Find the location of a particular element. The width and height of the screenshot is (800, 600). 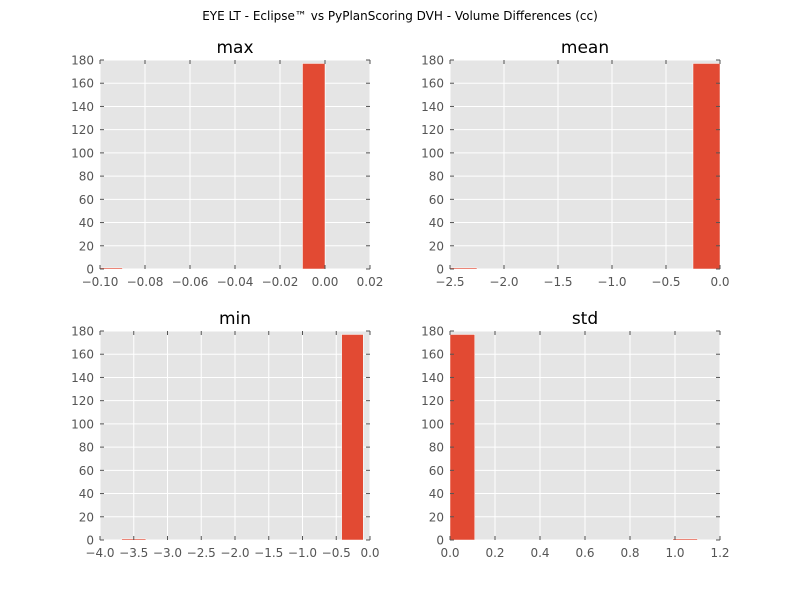

x-tick-label: 0.02 is located at coordinates (370, 282).